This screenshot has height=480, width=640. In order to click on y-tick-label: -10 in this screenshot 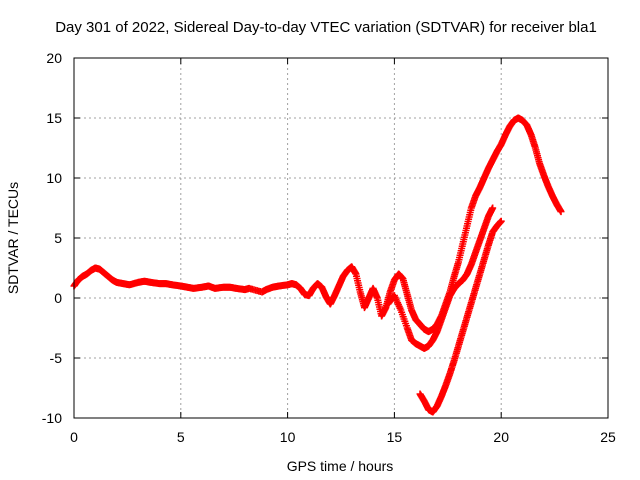, I will do `click(52, 418)`.